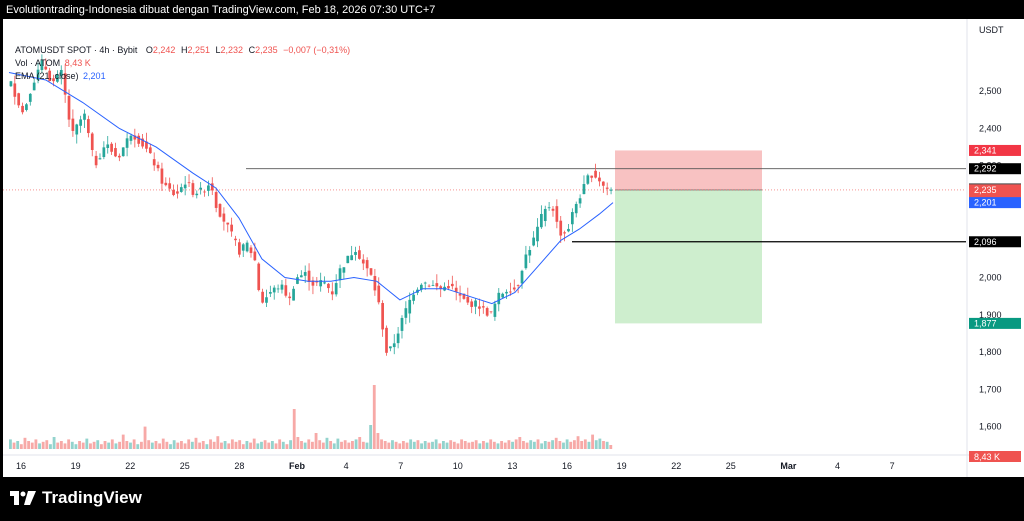 Image resolution: width=1024 pixels, height=521 pixels. Describe the element at coordinates (76, 498) in the screenshot. I see `tradingview-logo: TradingView` at that location.